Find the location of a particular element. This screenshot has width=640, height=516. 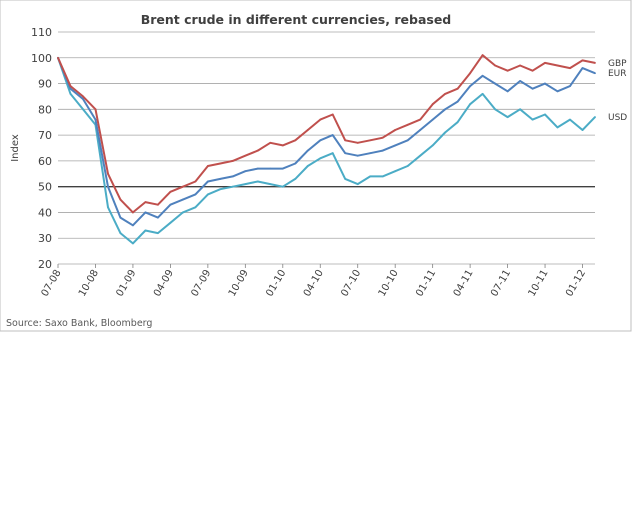

legend-label-gbp: GBP is located at coordinates (617, 64).